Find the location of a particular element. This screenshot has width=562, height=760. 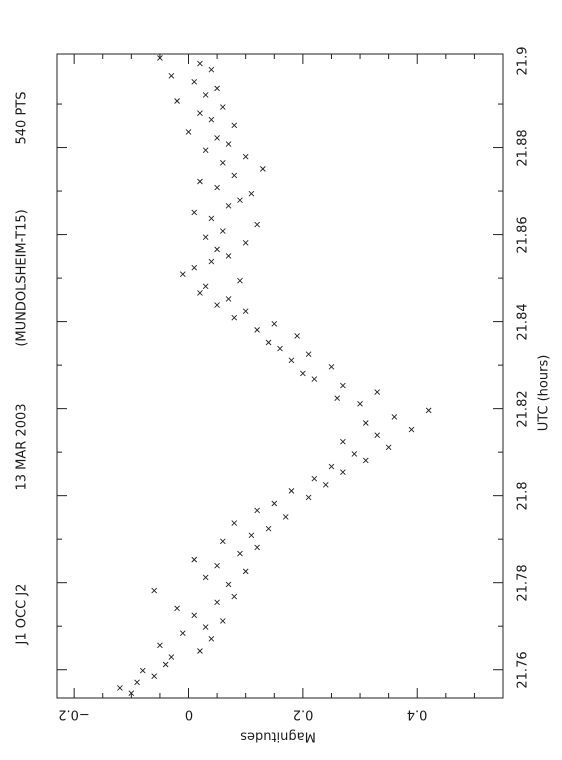

x-tick-label: 21.9 is located at coordinates (523, 60).